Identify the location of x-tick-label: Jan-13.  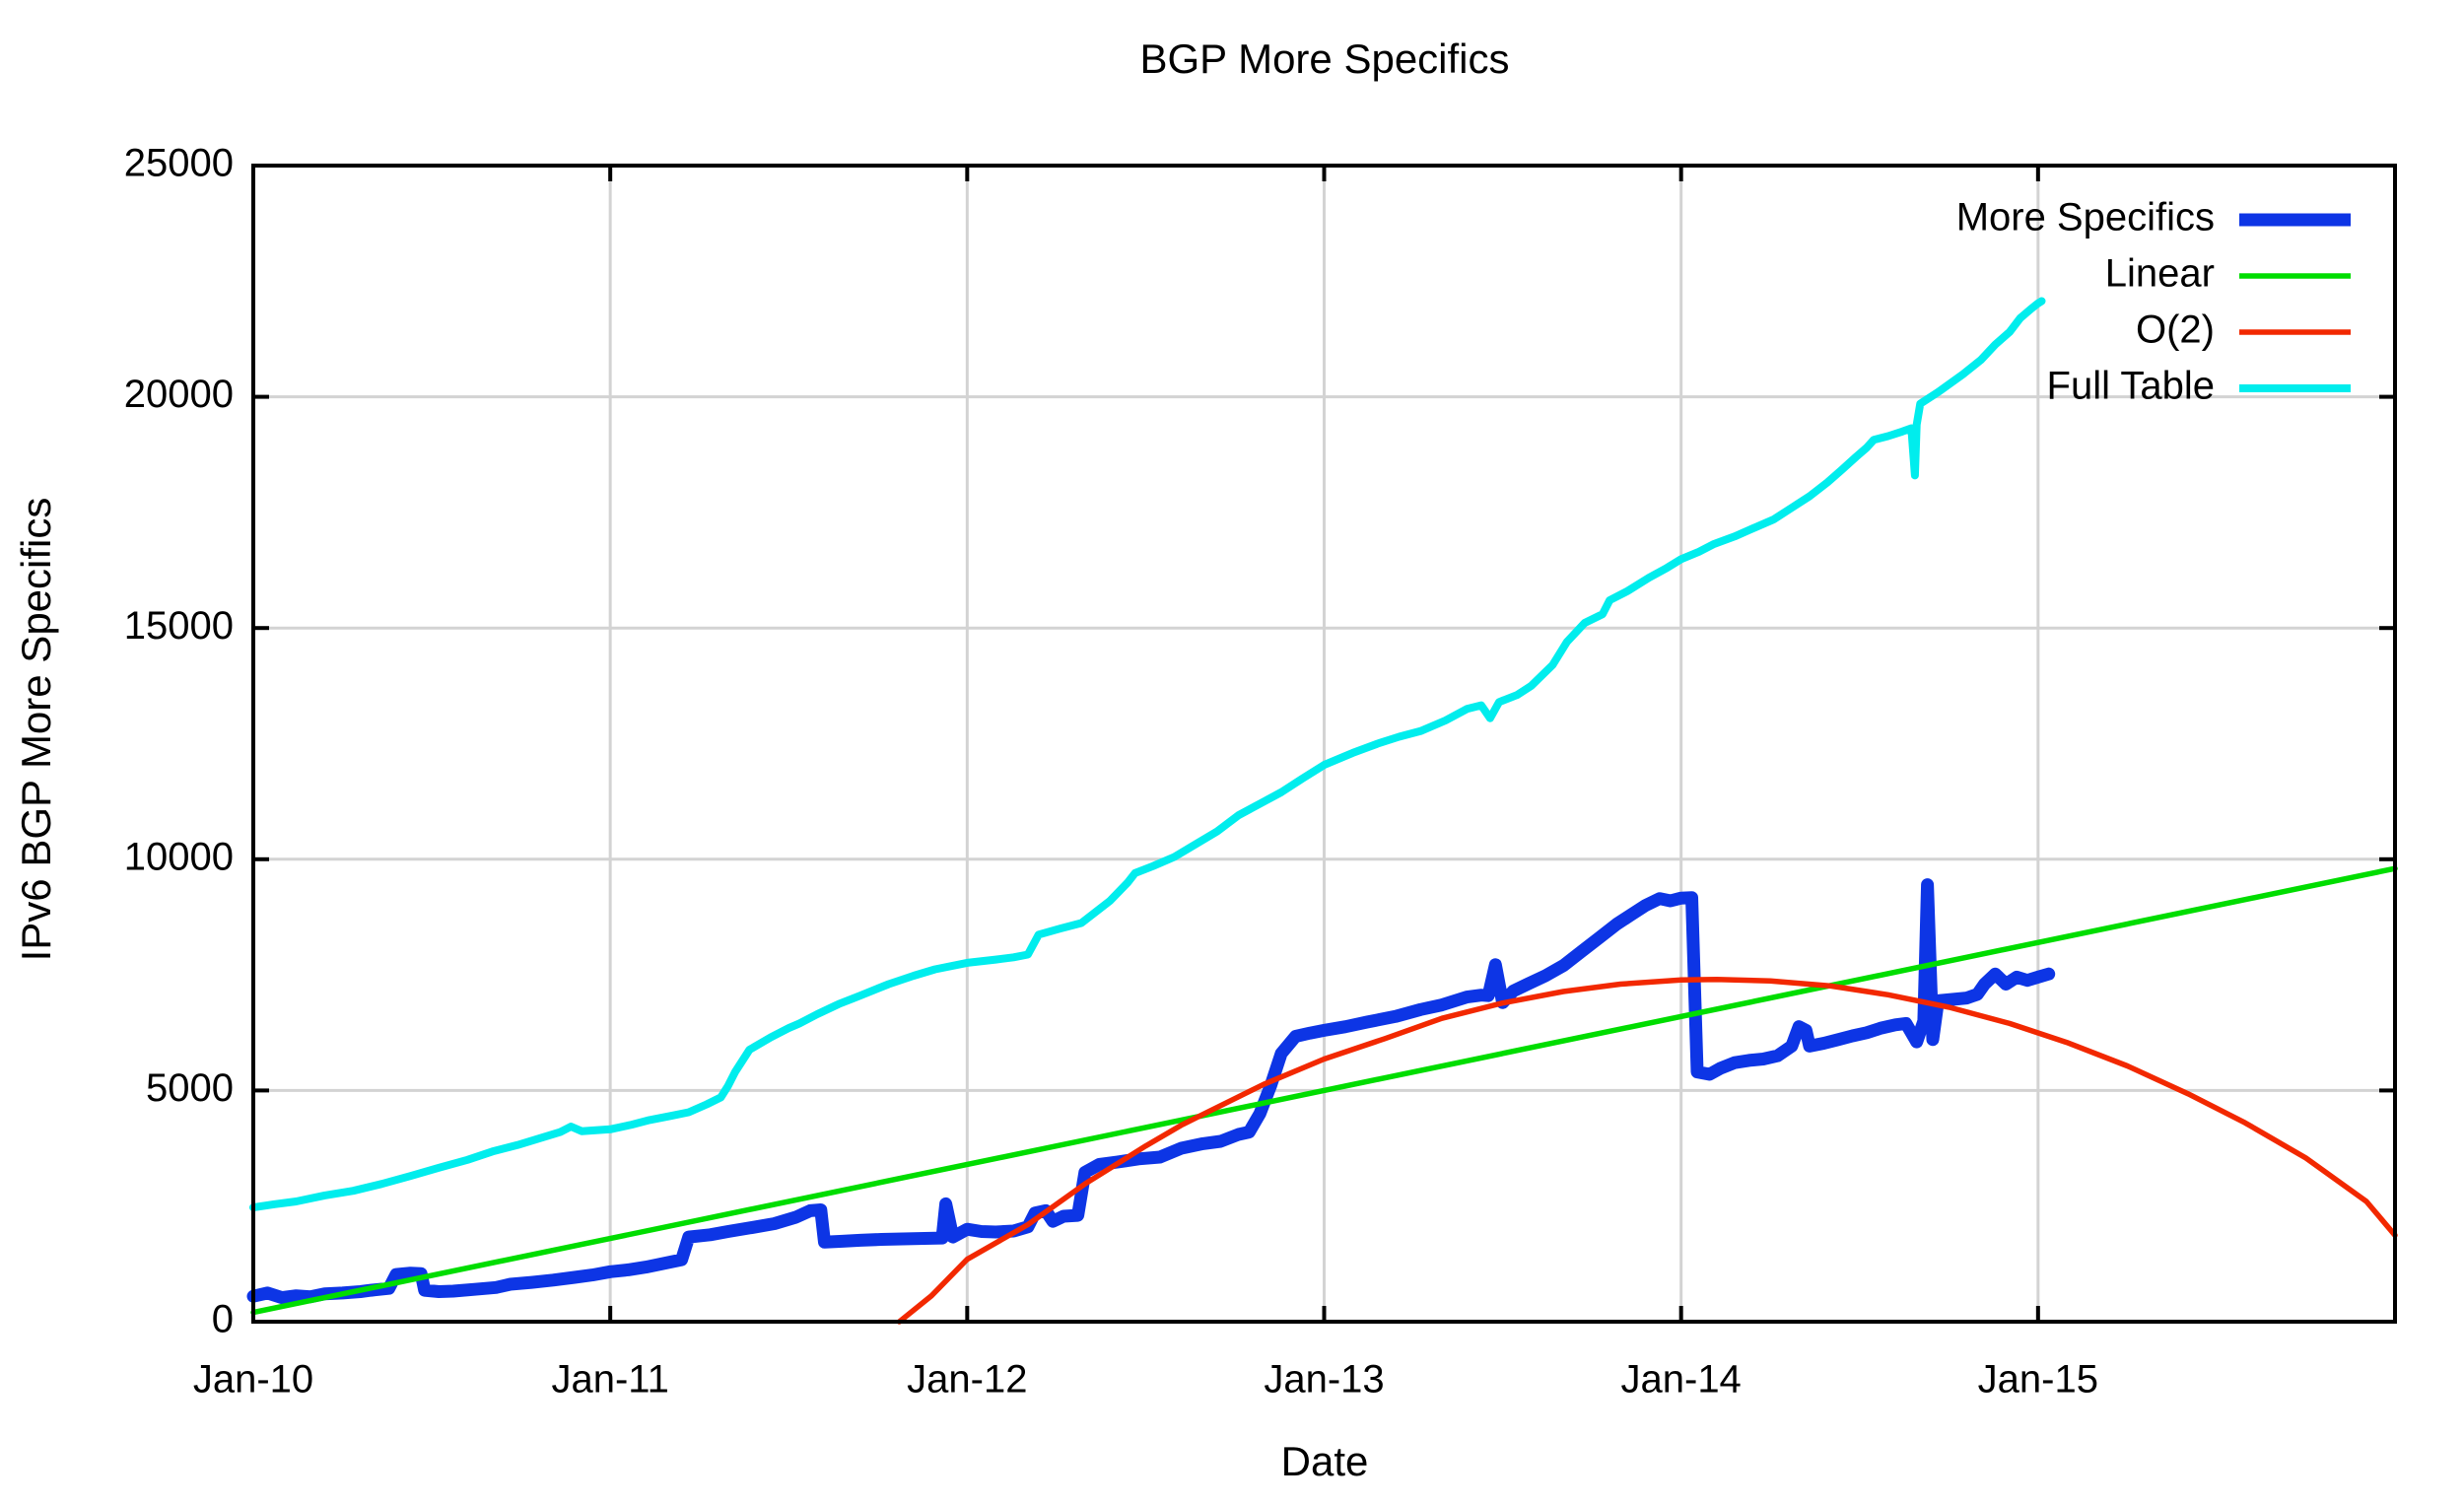
(1324, 1380).